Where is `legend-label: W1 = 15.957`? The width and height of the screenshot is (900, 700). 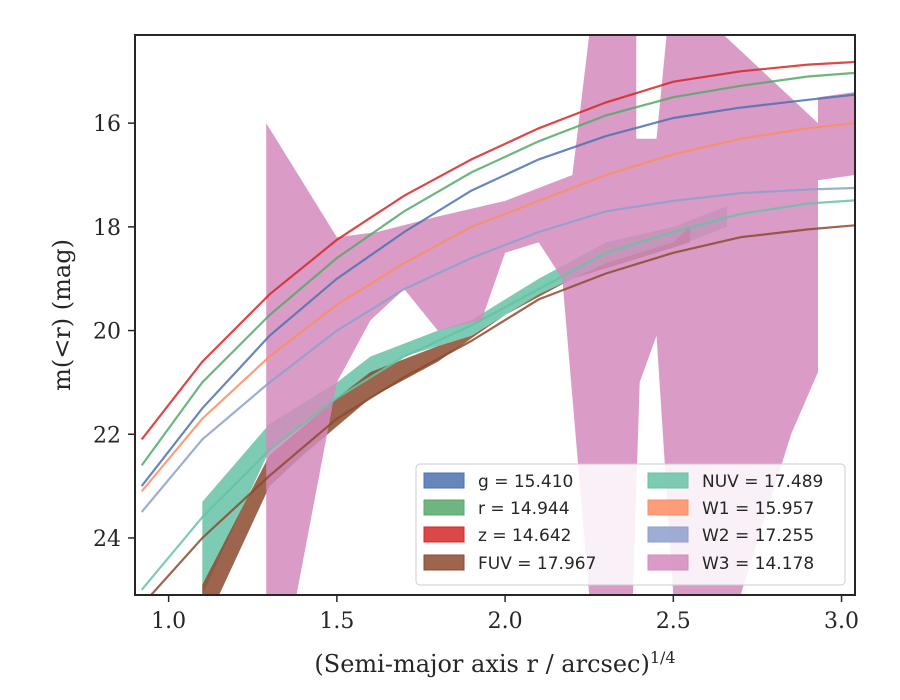
legend-label: W1 = 15.957 is located at coordinates (758, 509).